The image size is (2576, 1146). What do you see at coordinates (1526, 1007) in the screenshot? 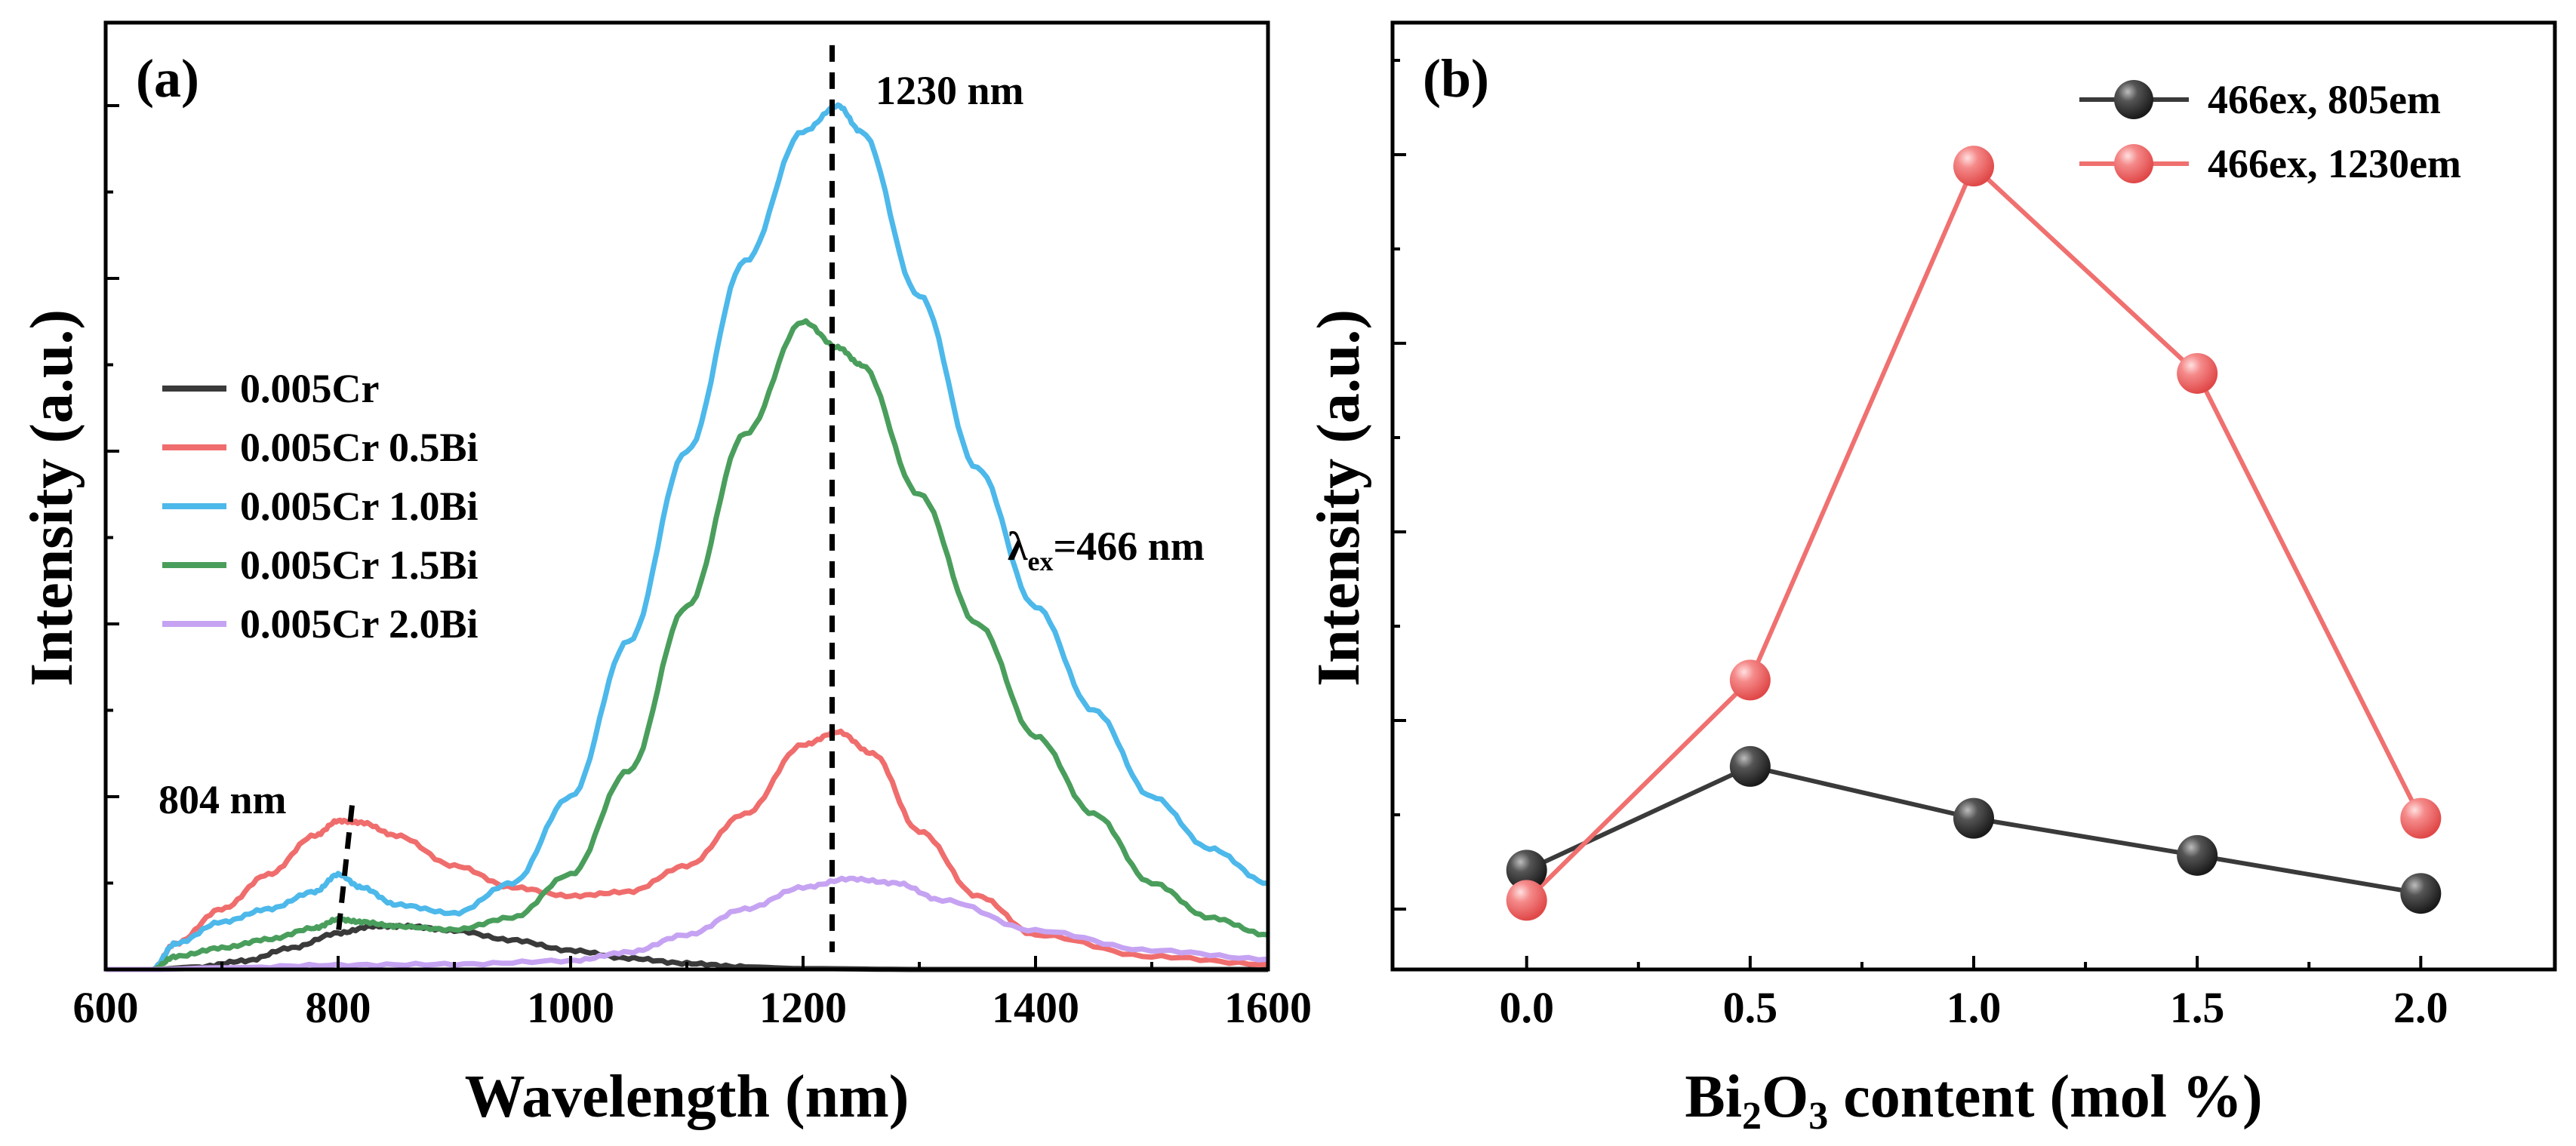
I see `x-tick-label-0.0: 0.0` at bounding box center [1526, 1007].